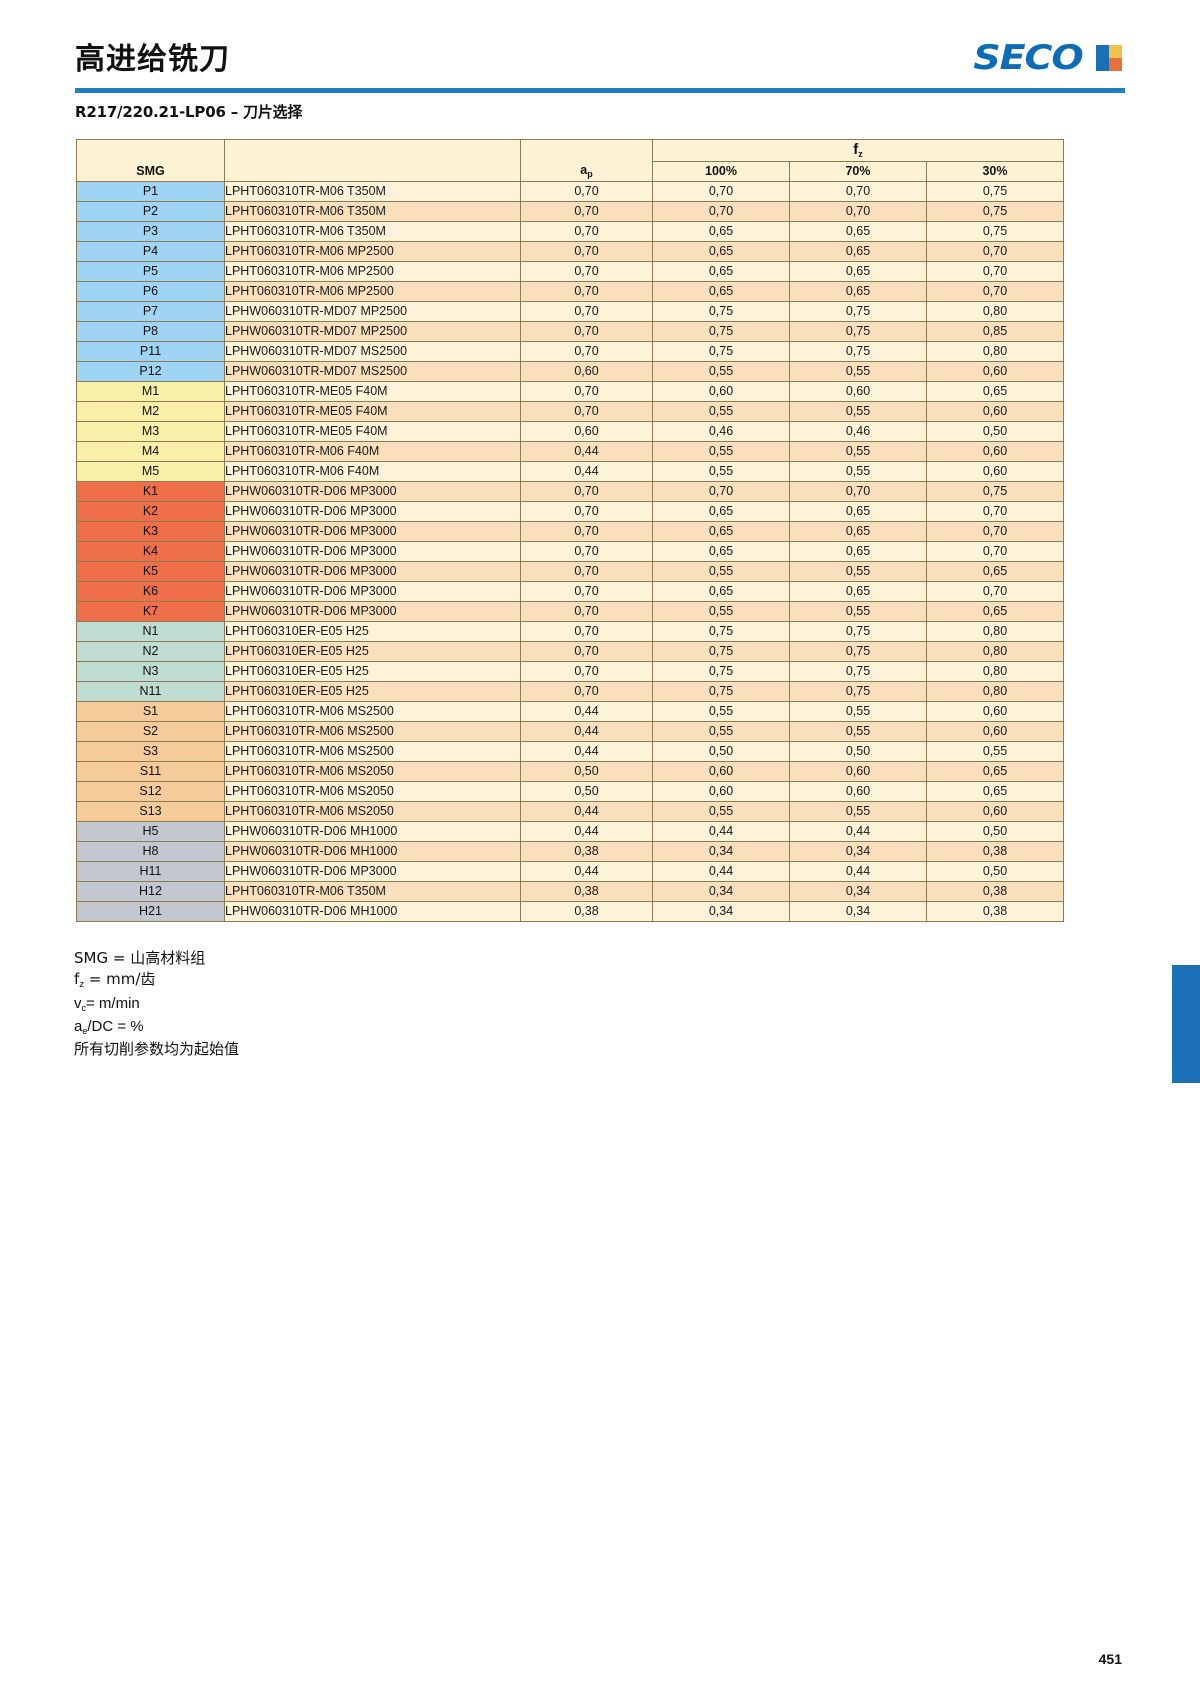 This screenshot has height=1697, width=1200. What do you see at coordinates (586, 160) in the screenshot?
I see `column-header-ap: ap` at bounding box center [586, 160].